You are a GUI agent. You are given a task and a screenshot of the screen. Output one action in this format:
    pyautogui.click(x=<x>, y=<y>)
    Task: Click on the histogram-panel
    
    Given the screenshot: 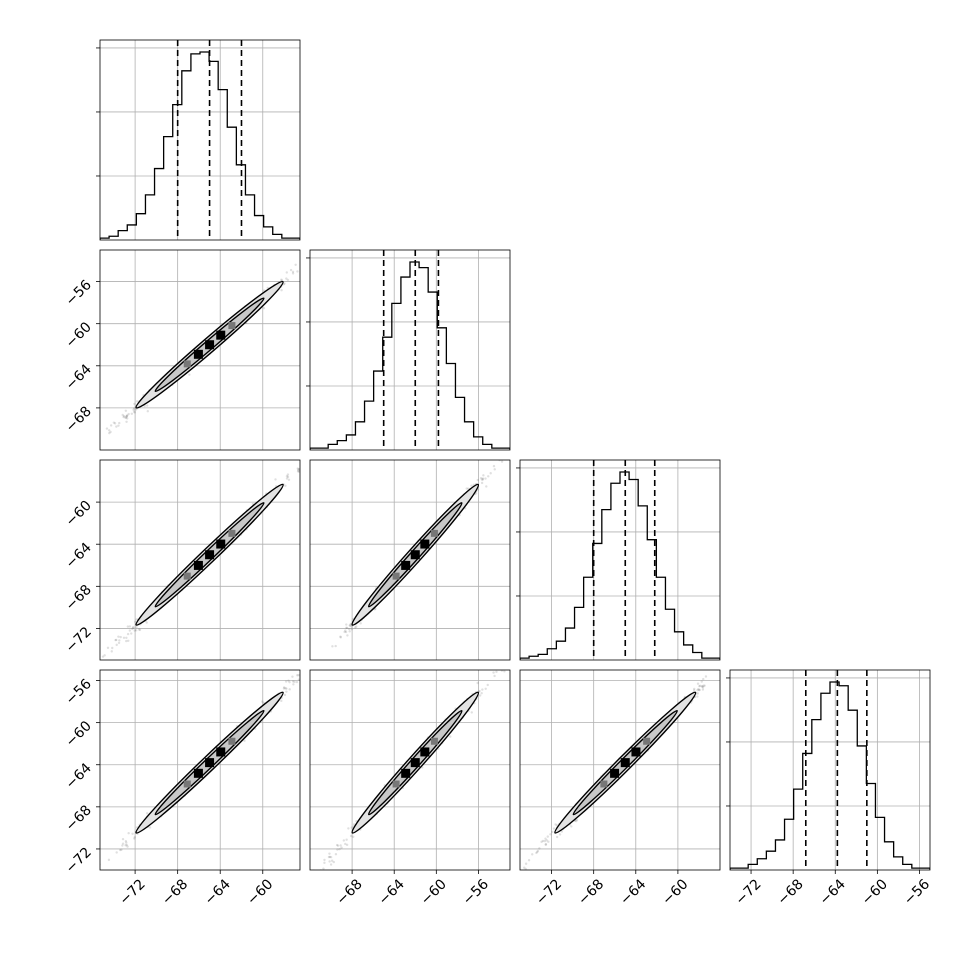 What is the action you would take?
    pyautogui.click(x=618, y=560)
    